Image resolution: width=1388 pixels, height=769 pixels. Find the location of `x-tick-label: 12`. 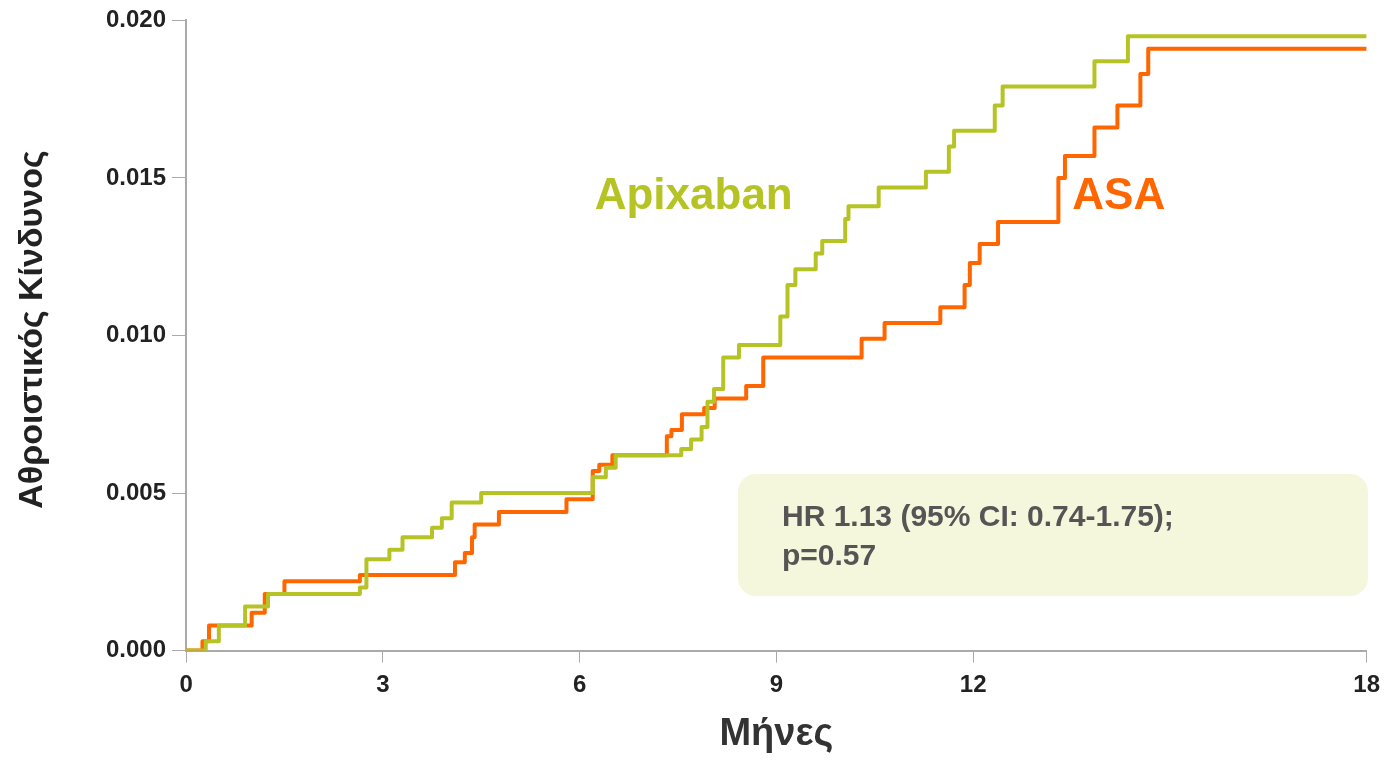

x-tick-label: 12 is located at coordinates (973, 683).